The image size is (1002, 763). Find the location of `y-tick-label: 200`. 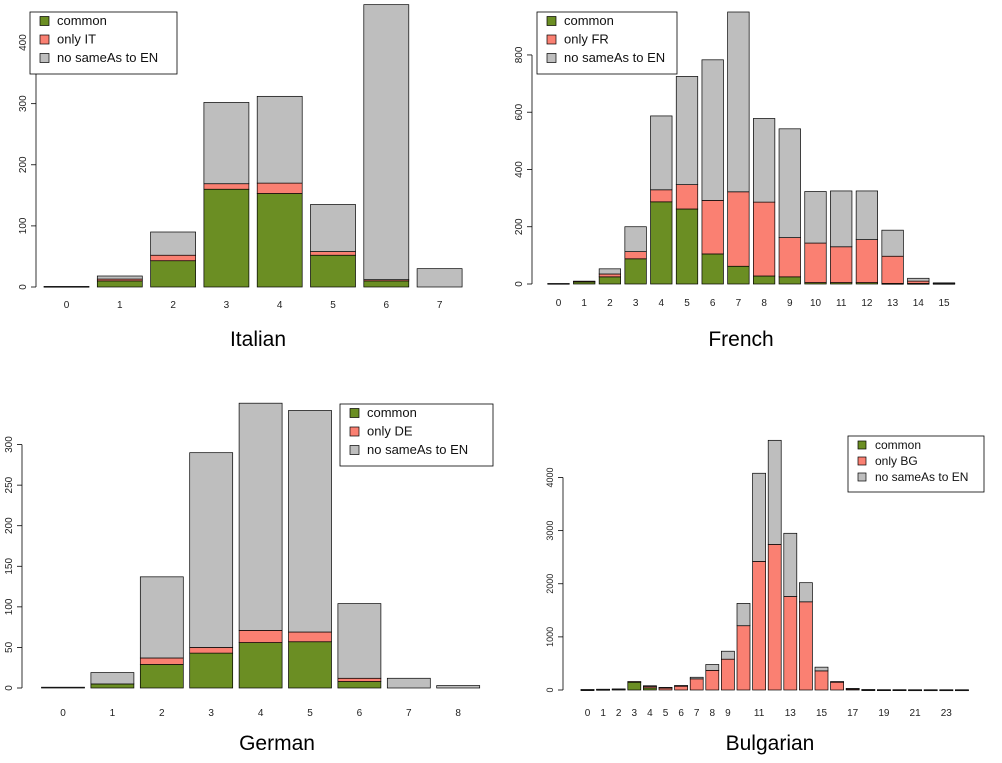

y-tick-label: 200 is located at coordinates (519, 226).